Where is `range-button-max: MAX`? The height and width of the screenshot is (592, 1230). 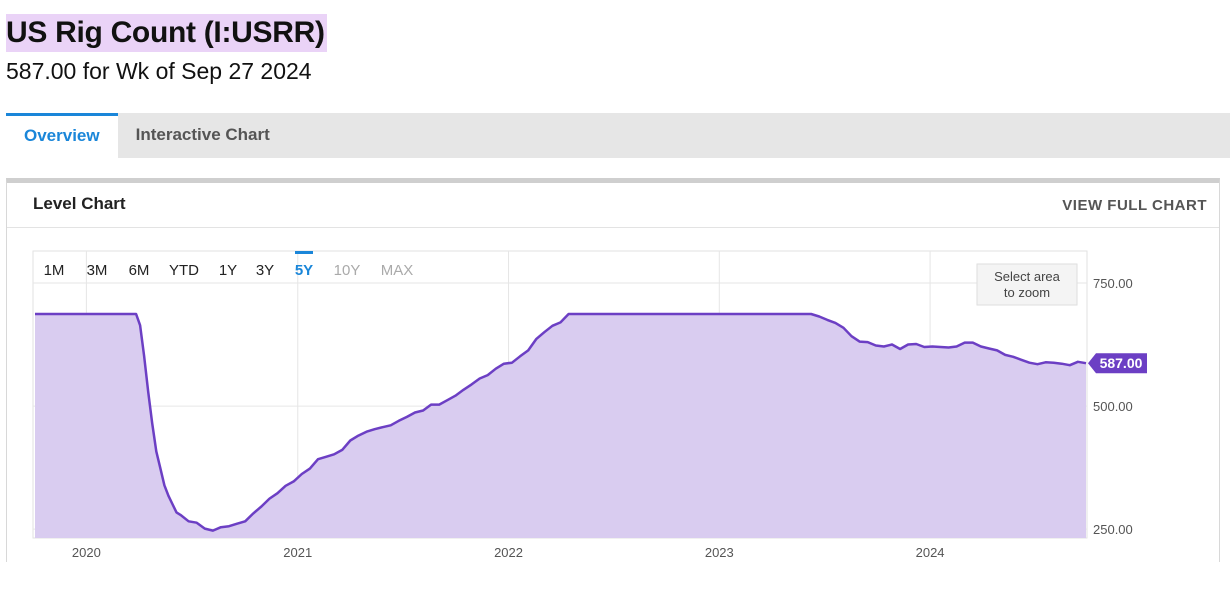 range-button-max: MAX is located at coordinates (397, 270).